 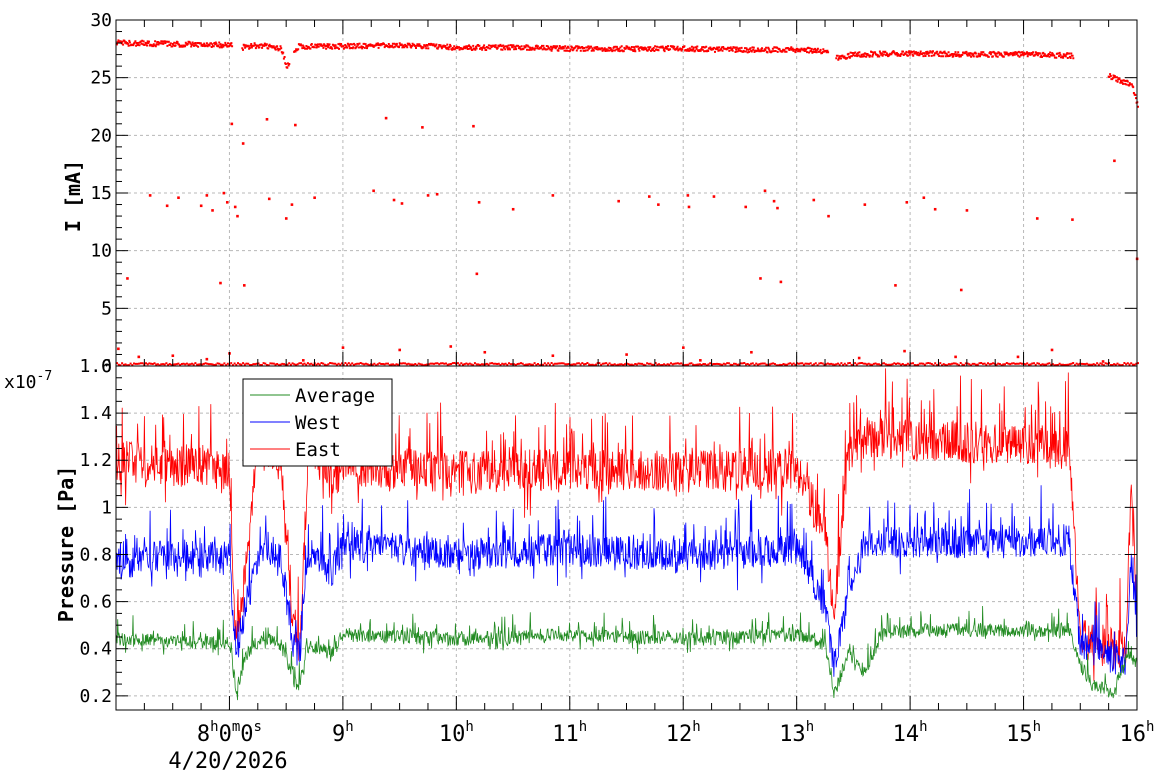 What do you see at coordinates (796, 733) in the screenshot?
I see `x-tick-label: 13h` at bounding box center [796, 733].